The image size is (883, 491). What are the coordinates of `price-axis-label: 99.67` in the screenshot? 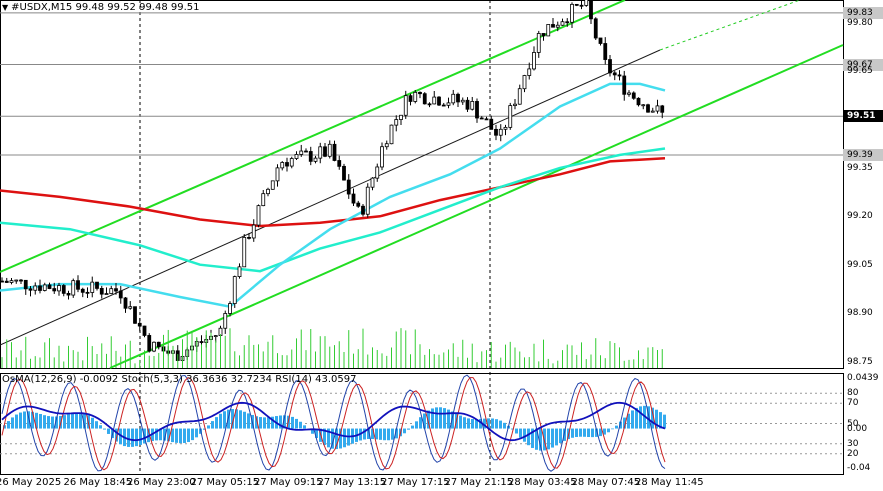 It's located at (863, 64).